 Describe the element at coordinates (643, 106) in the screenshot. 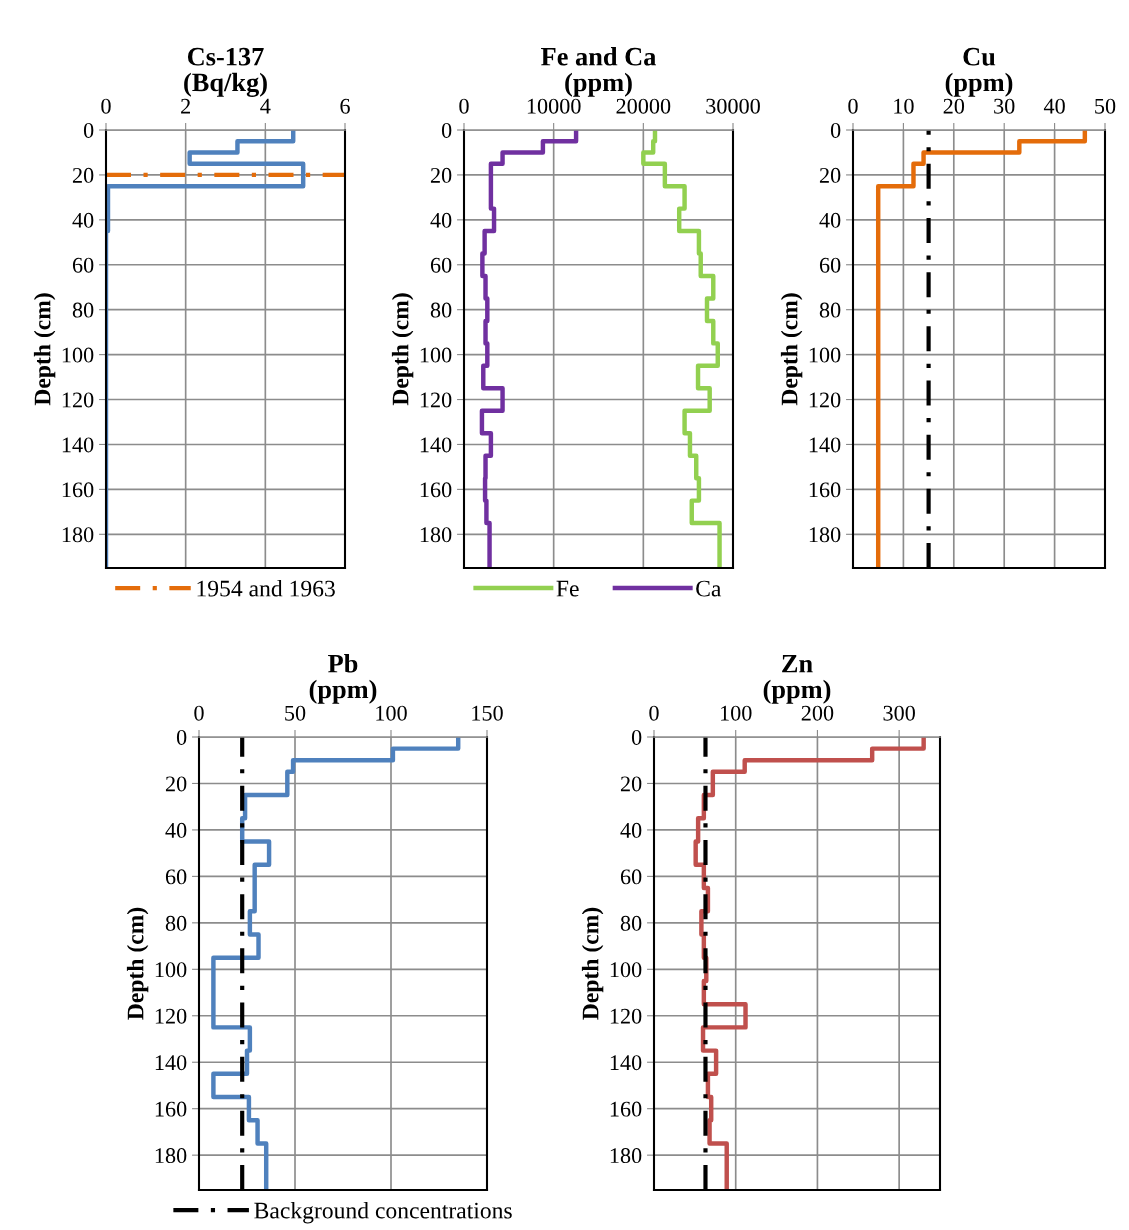

I see `x-tick-label: 20000` at that location.